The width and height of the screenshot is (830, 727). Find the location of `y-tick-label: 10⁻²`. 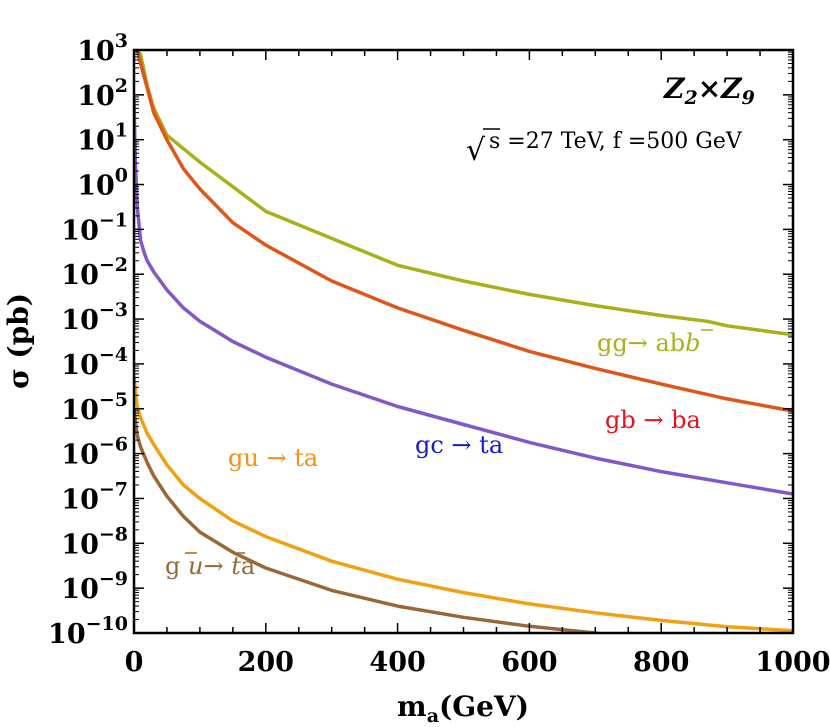

y-tick-label: 10⁻² is located at coordinates (94, 272).